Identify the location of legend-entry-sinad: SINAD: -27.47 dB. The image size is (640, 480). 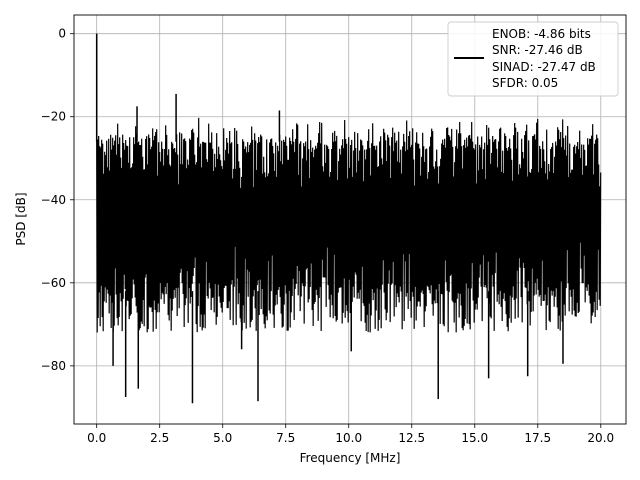
(544, 67).